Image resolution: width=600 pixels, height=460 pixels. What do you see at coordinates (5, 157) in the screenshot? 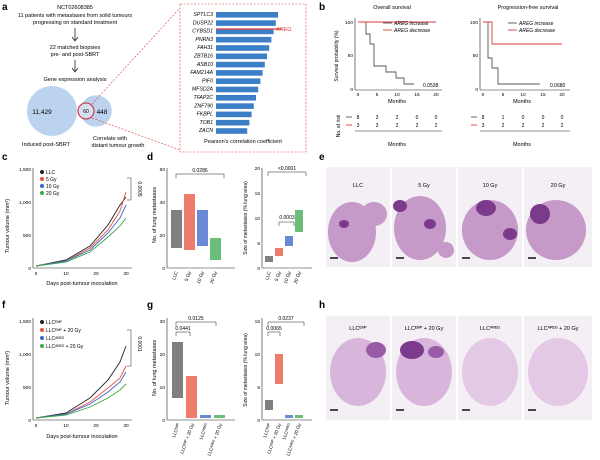
I see `panel-letter-c: c` at bounding box center [5, 157].